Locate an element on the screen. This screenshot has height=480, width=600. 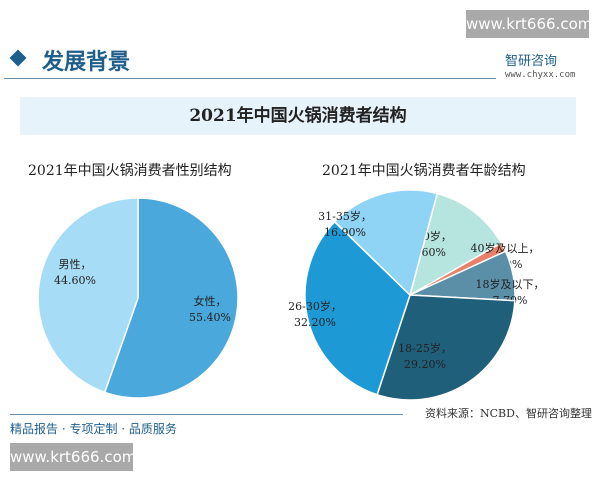
header-divider is located at coordinates (250, 78).